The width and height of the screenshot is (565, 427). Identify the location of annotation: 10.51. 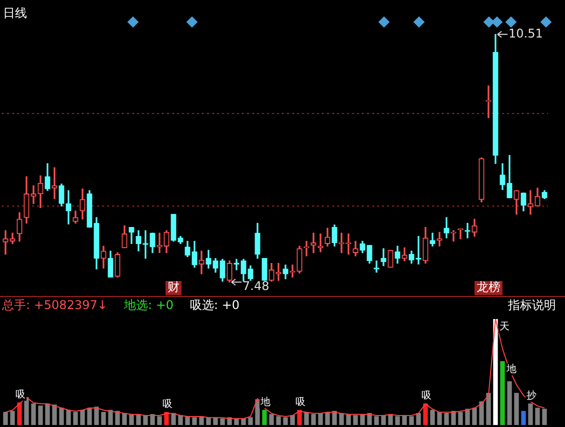
(525, 33).